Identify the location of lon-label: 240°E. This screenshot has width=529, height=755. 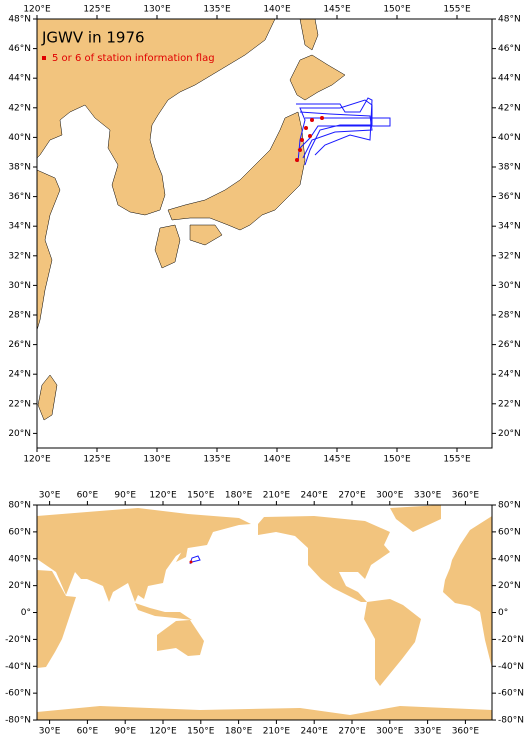
(315, 732).